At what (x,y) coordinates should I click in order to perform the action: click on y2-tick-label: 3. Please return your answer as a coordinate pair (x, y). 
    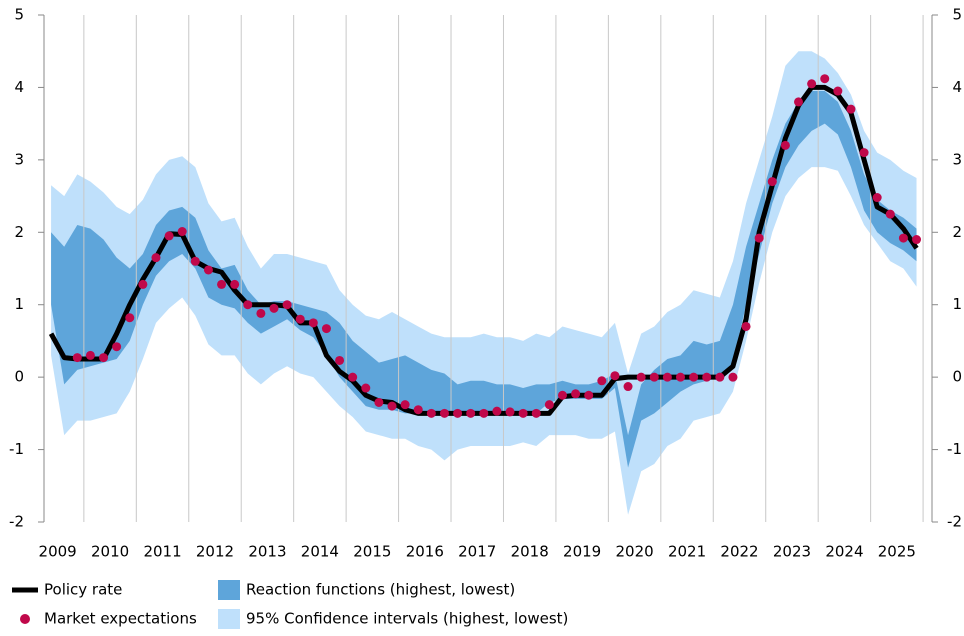
    Looking at the image, I should click on (957, 159).